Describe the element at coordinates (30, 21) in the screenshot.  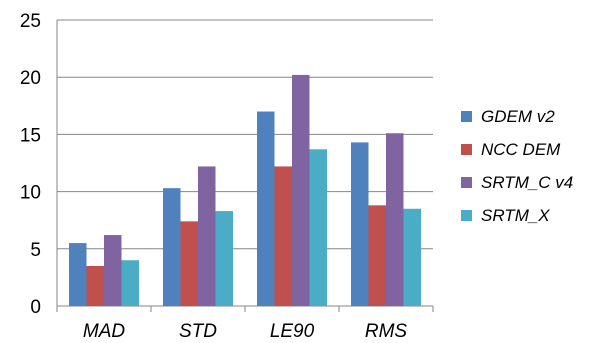
I see `y-tick-label: 25` at that location.